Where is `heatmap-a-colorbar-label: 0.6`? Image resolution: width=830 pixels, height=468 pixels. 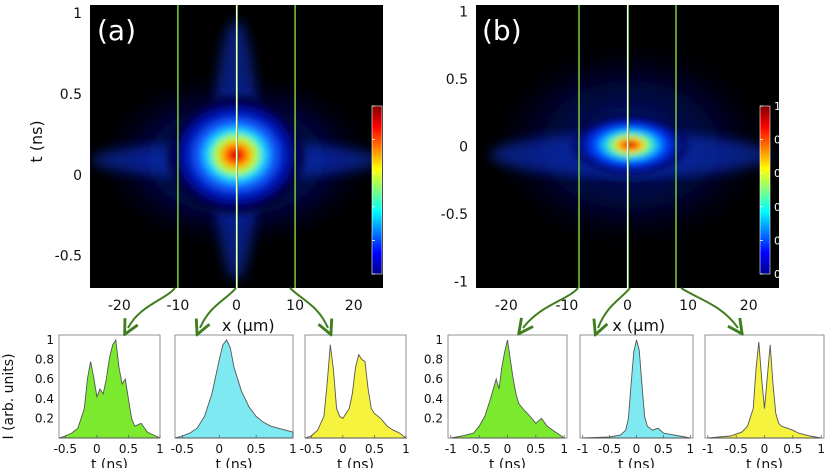 heatmap-a-colorbar-label: 0.6 is located at coordinates (395, 173).